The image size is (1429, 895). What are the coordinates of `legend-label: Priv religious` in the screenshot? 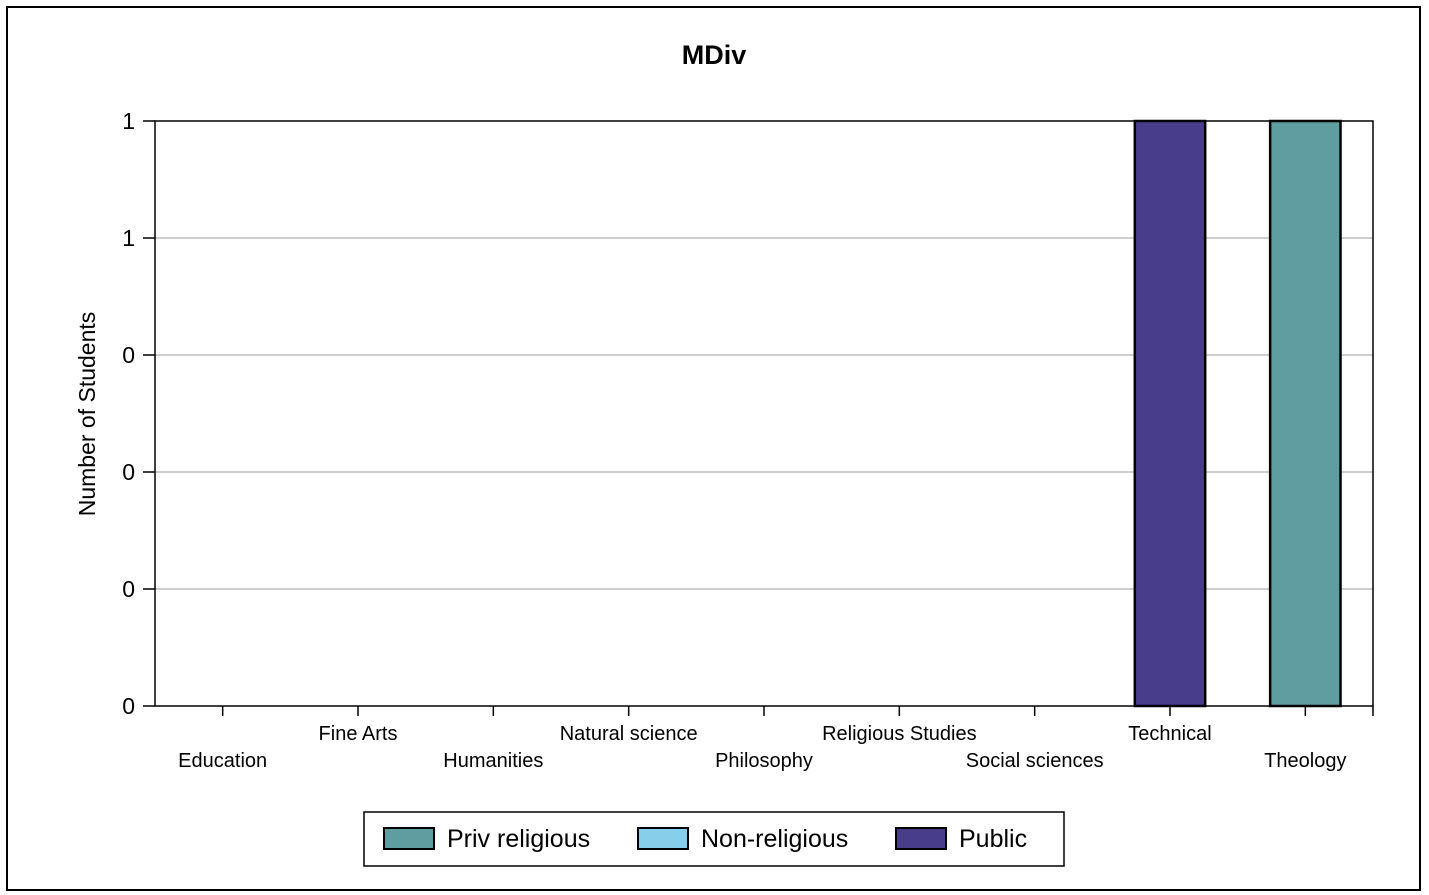 It's located at (518, 839).